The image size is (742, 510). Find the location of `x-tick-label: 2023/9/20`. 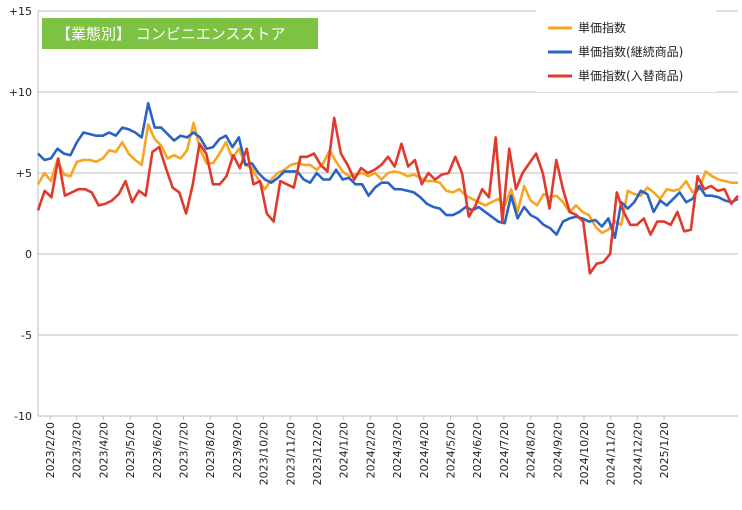

x-tick-label: 2023/9/20 is located at coordinates (237, 450).